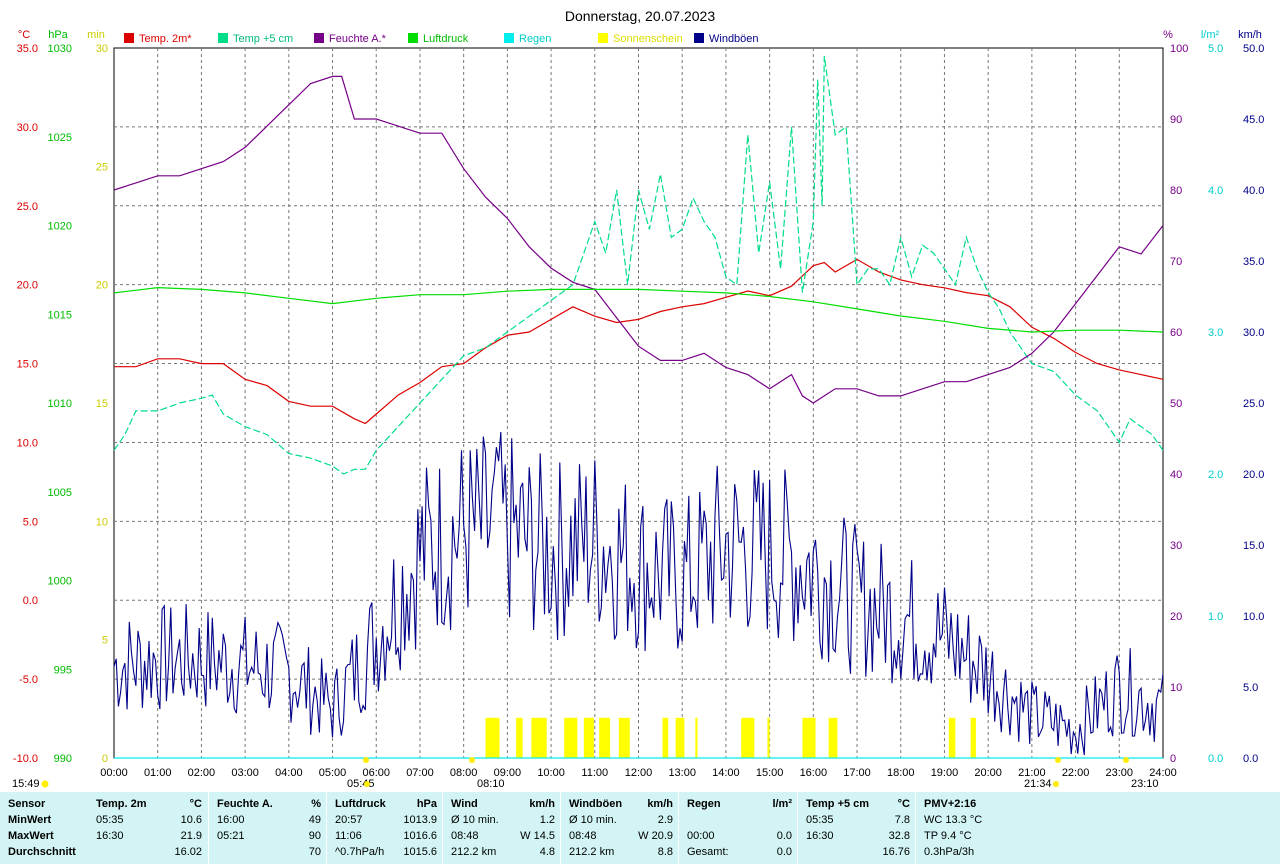 The height and width of the screenshot is (864, 1280). Describe the element at coordinates (738, 828) in the screenshot. I see `stats-column: Regen l/m² 00:00 0.0 Gesamt: 0.0` at that location.